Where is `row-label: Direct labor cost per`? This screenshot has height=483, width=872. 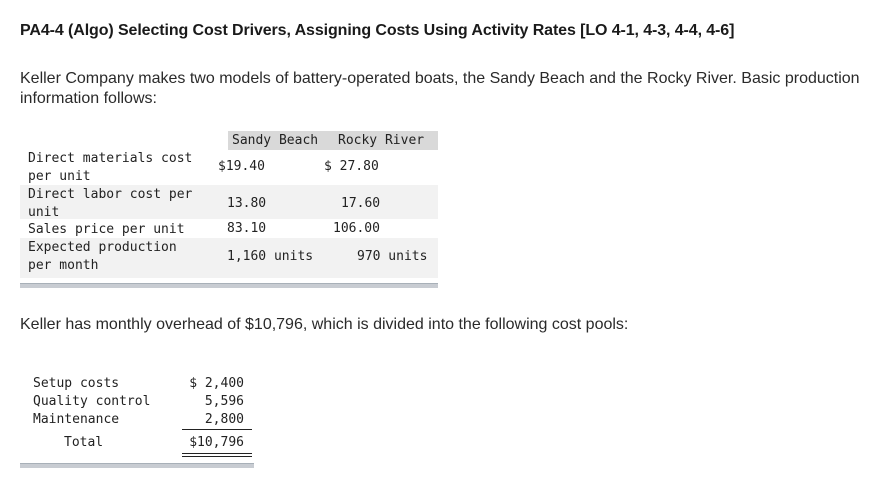 row-label: Direct labor cost per is located at coordinates (110, 194).